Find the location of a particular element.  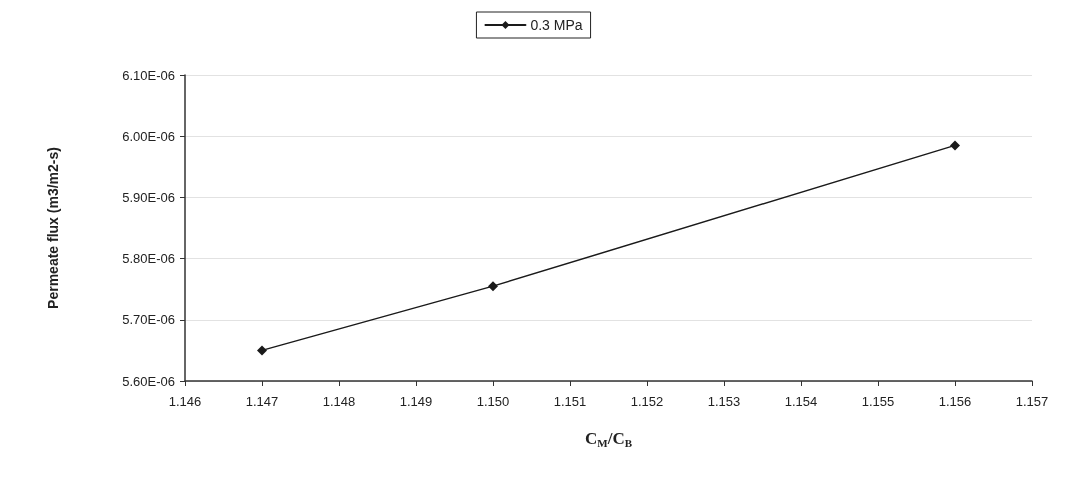

x-tick-label: 1.155 is located at coordinates (878, 401).